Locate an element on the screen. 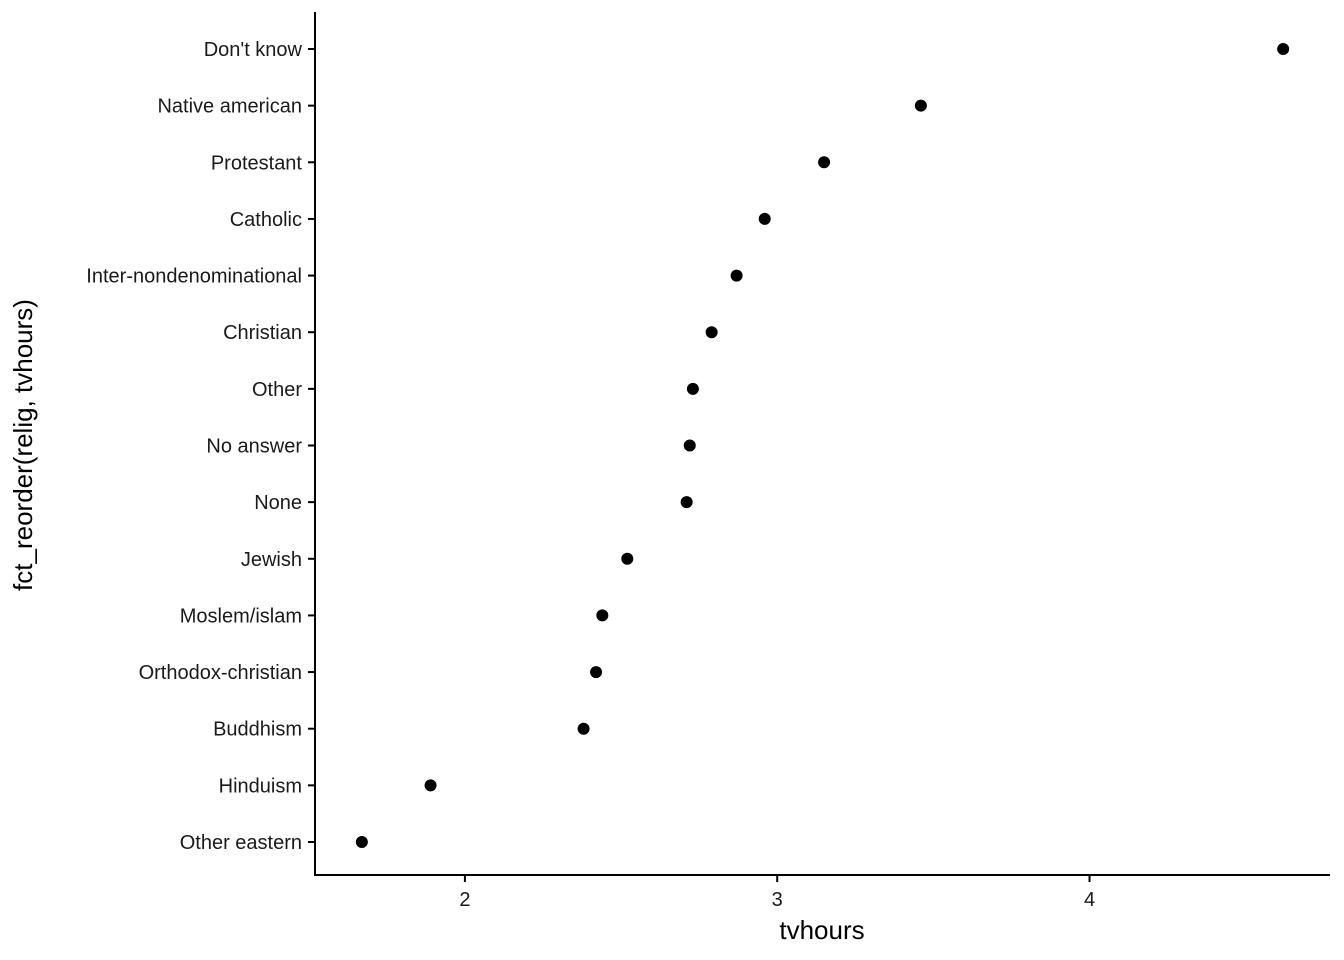 The height and width of the screenshot is (960, 1344). y-tick-label: Inter-nondenominational is located at coordinates (194, 277).